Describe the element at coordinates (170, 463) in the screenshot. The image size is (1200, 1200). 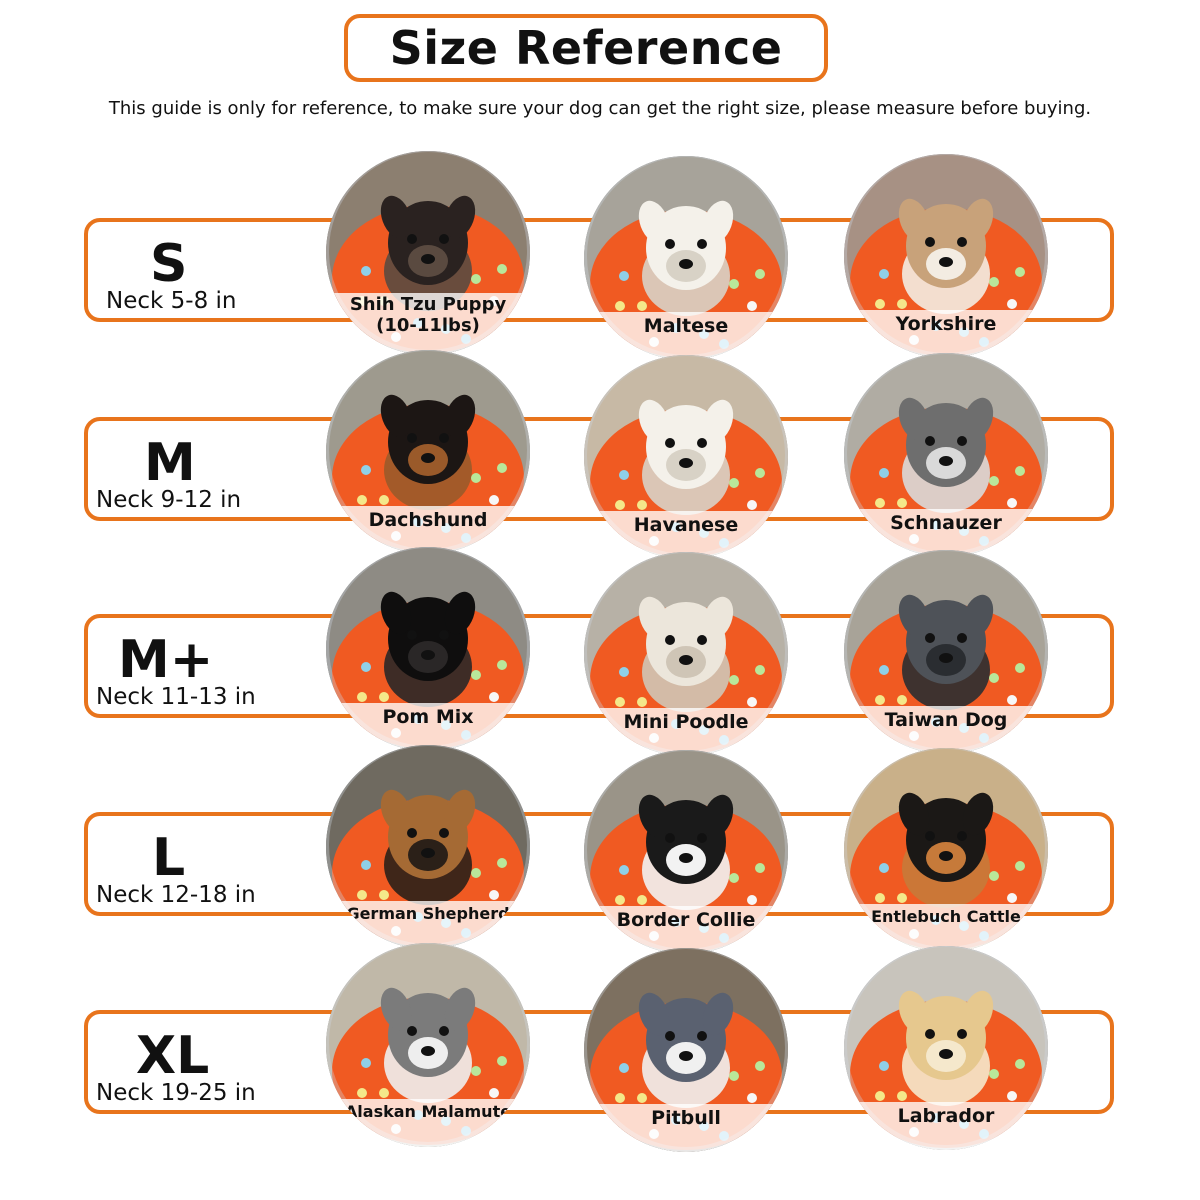
I see `size-code: M` at that location.